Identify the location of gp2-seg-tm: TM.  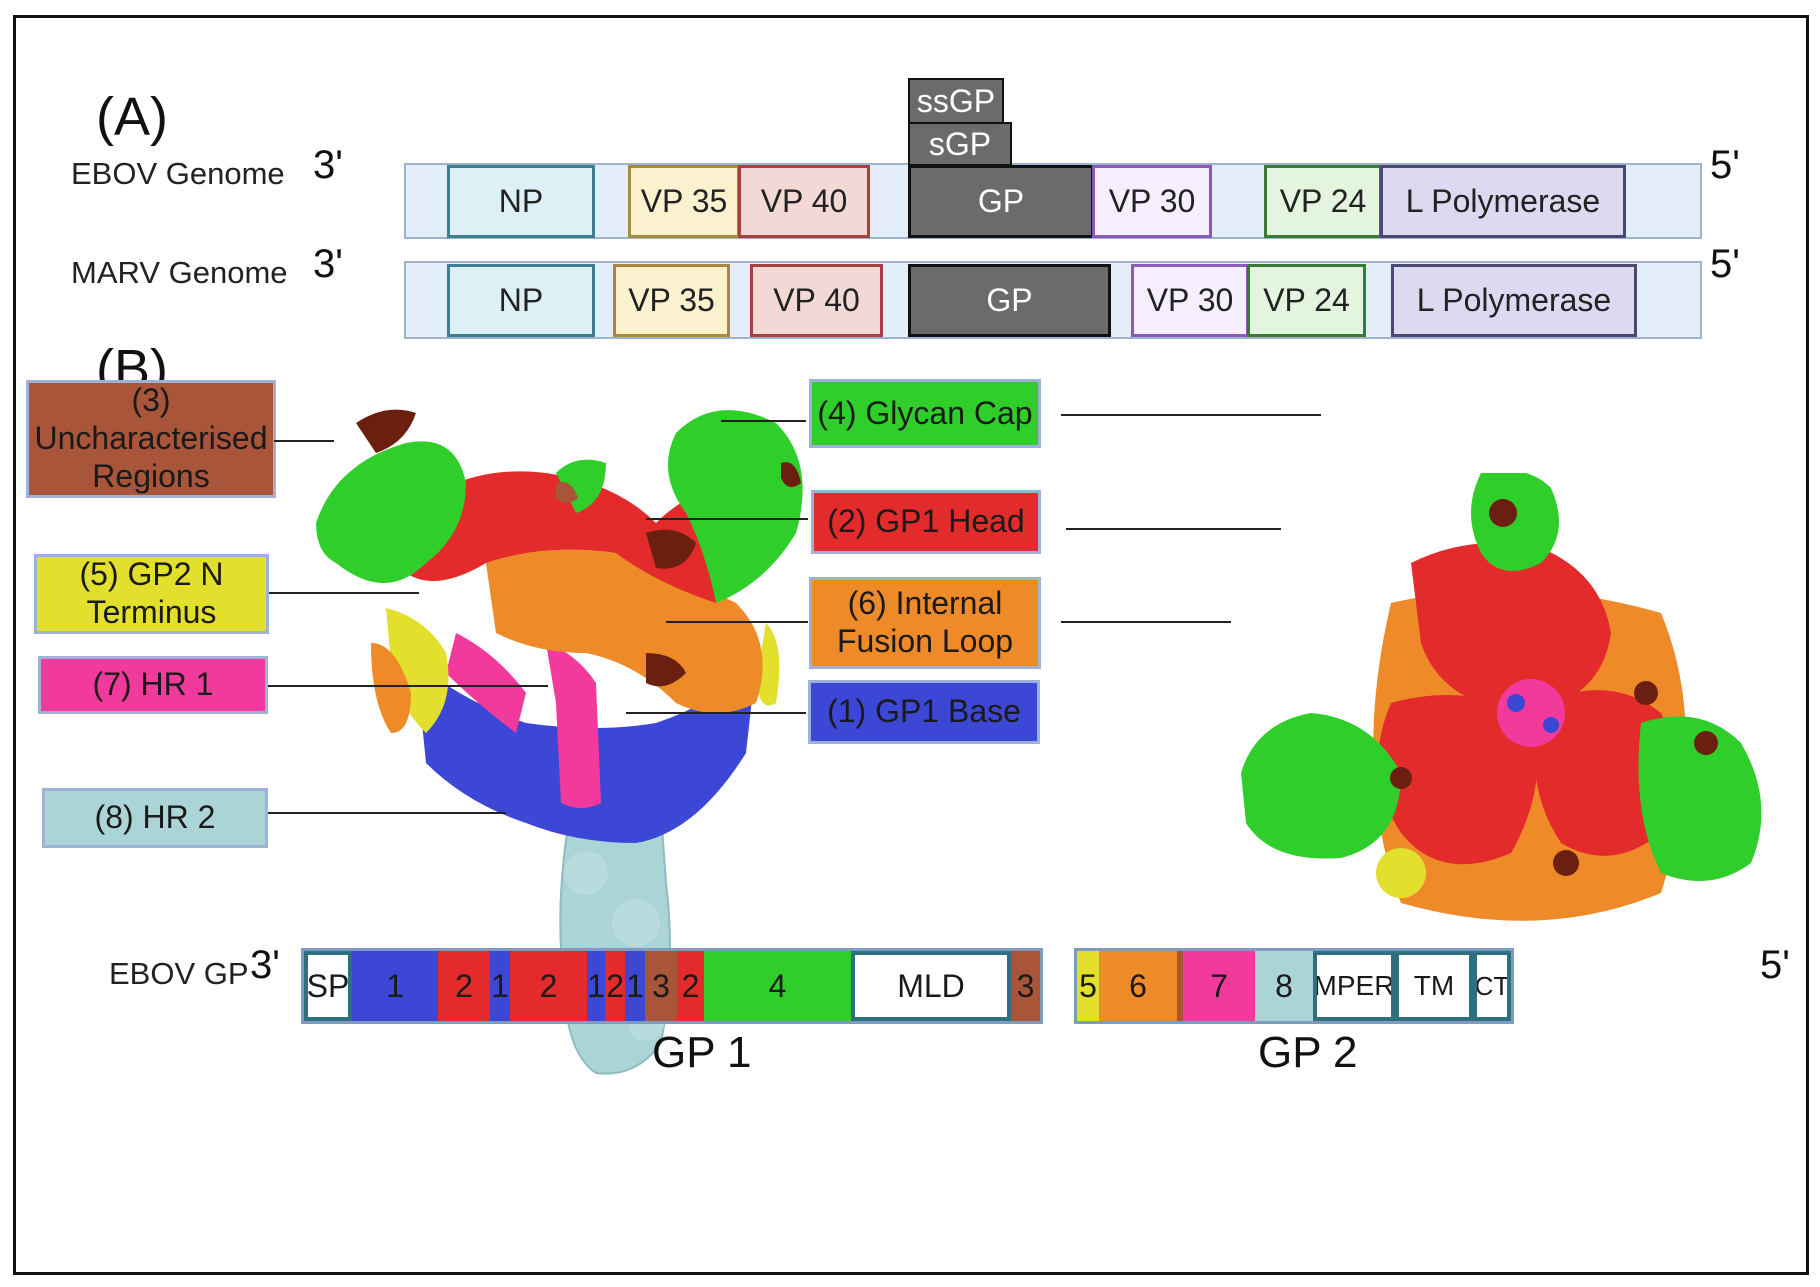
(1434, 986).